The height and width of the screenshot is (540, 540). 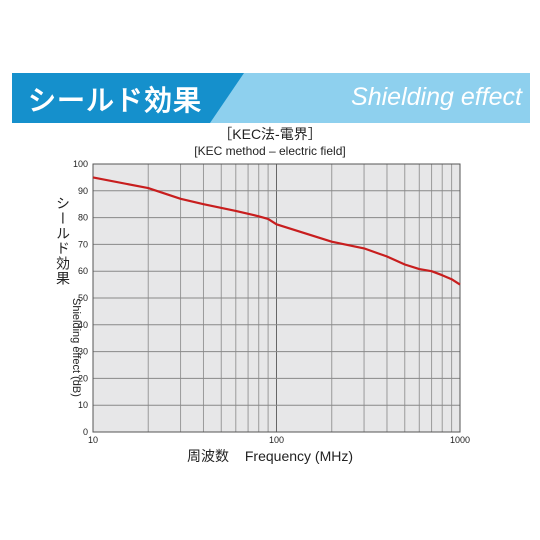 I want to click on banner-background, so click(x=271, y=98).